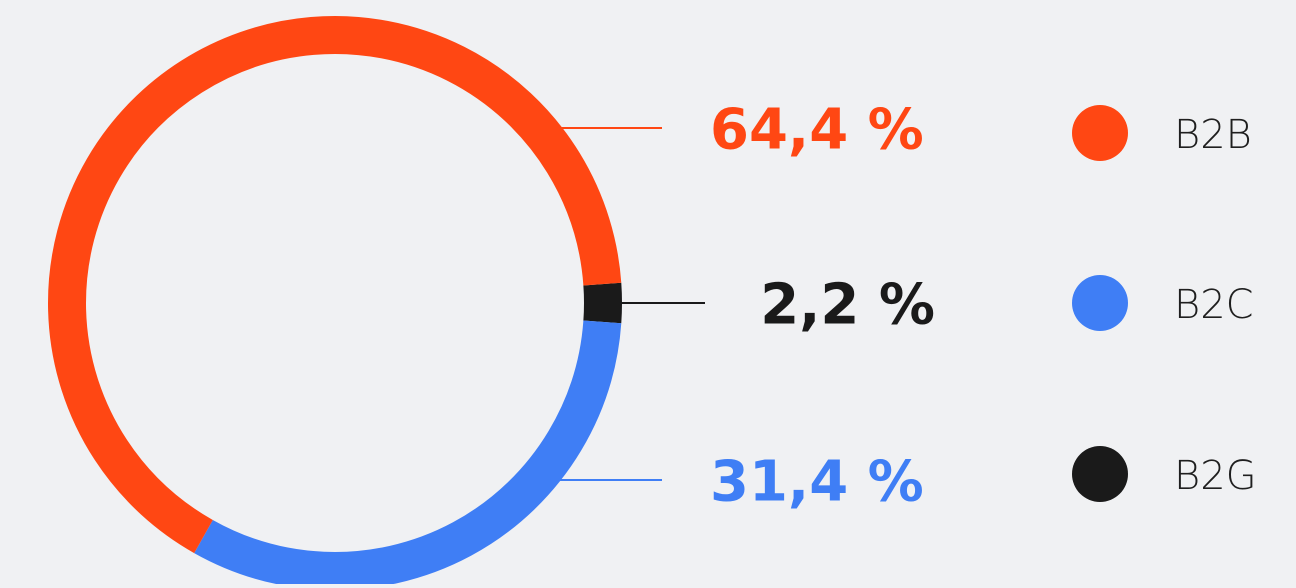 The height and width of the screenshot is (588, 1296). Describe the element at coordinates (817, 130) in the screenshot. I see `value-label: 64,4 %` at that location.